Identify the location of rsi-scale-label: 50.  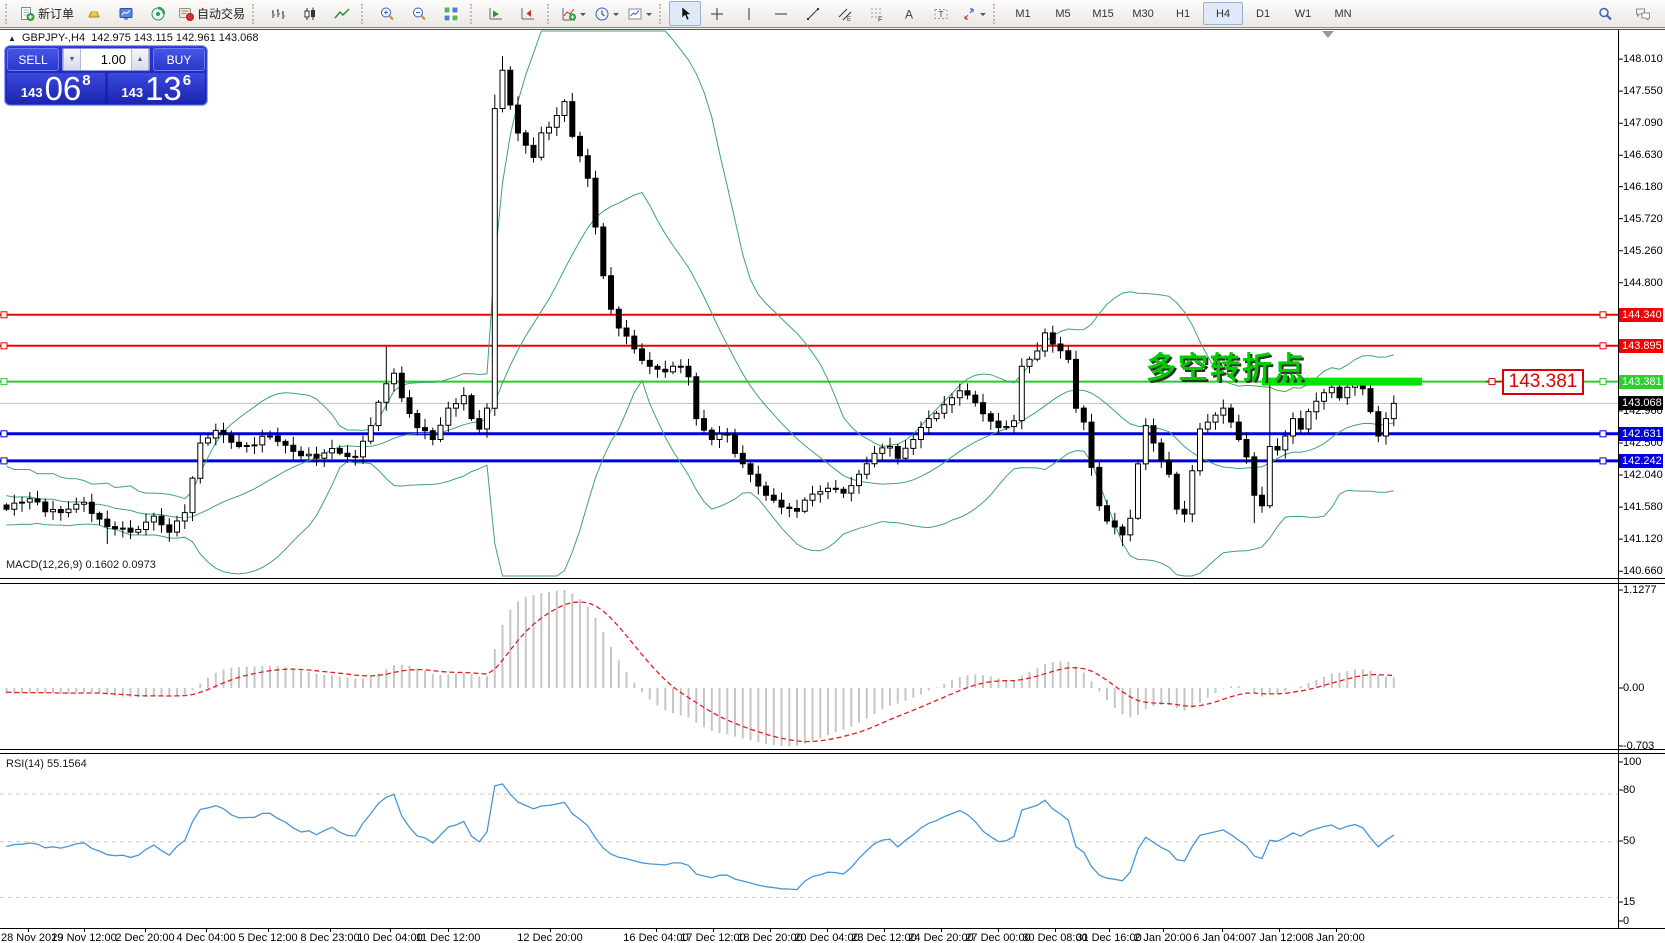
(1629, 841).